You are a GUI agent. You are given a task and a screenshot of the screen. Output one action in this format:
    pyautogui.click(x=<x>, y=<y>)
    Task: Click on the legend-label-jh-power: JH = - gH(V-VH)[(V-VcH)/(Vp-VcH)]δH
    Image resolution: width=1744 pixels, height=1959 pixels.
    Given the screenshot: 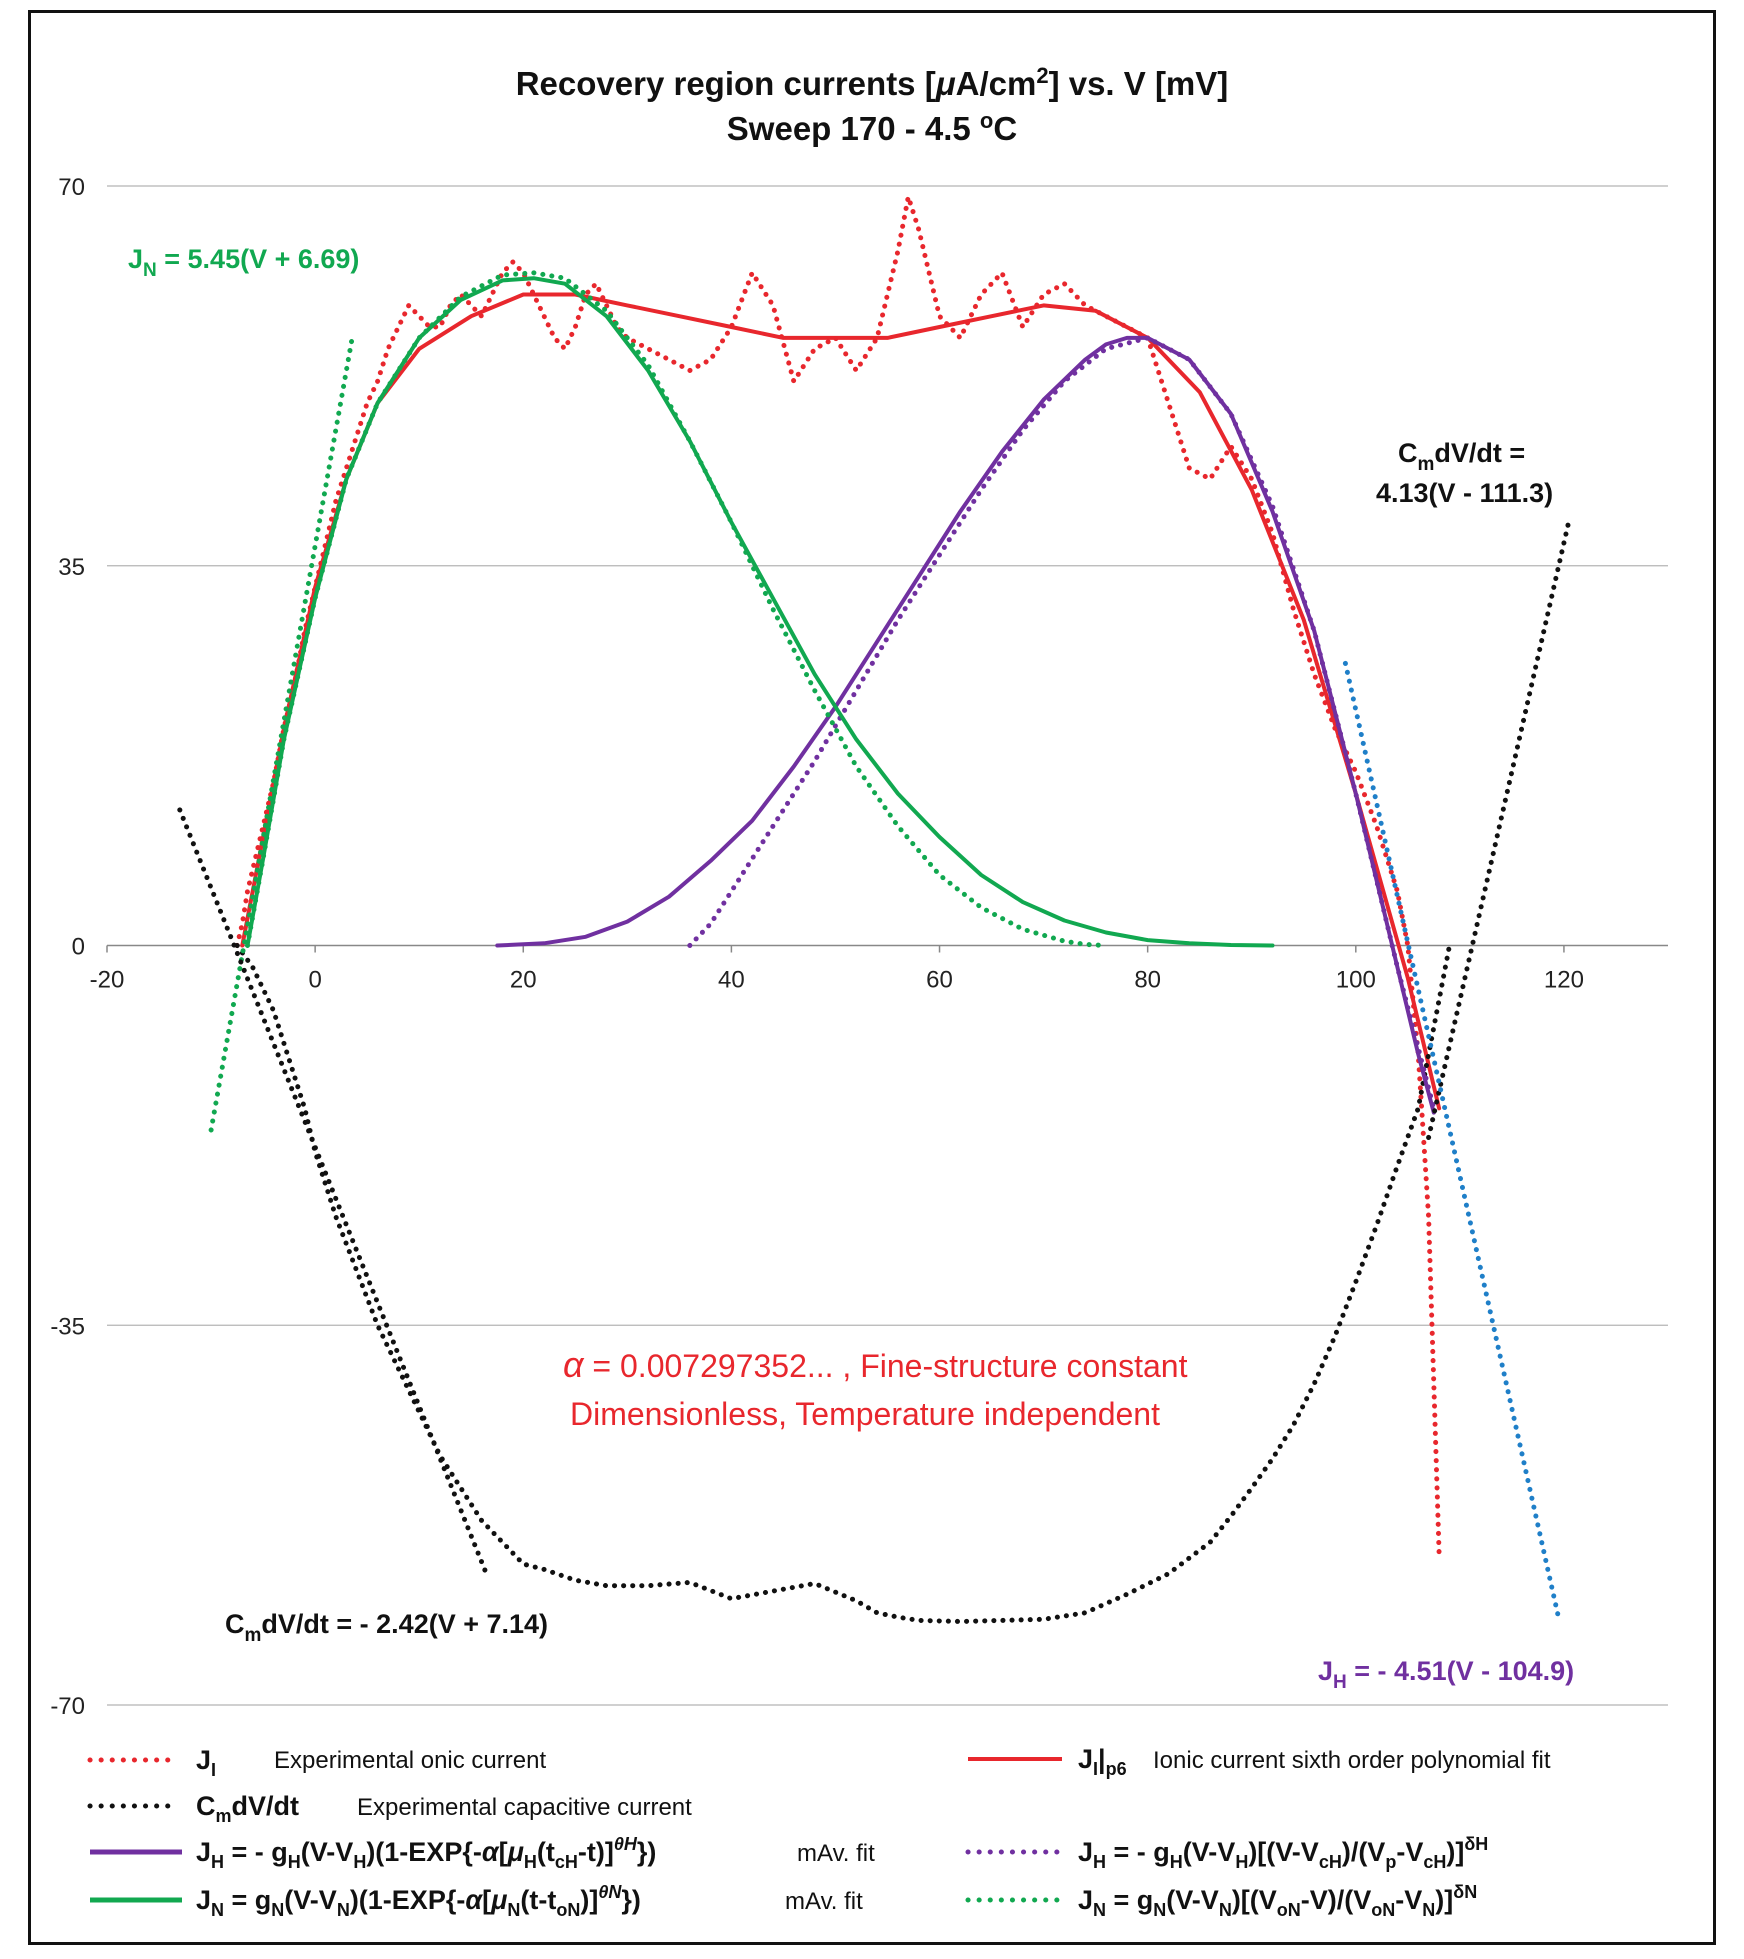 What is the action you would take?
    pyautogui.click(x=1283, y=1853)
    